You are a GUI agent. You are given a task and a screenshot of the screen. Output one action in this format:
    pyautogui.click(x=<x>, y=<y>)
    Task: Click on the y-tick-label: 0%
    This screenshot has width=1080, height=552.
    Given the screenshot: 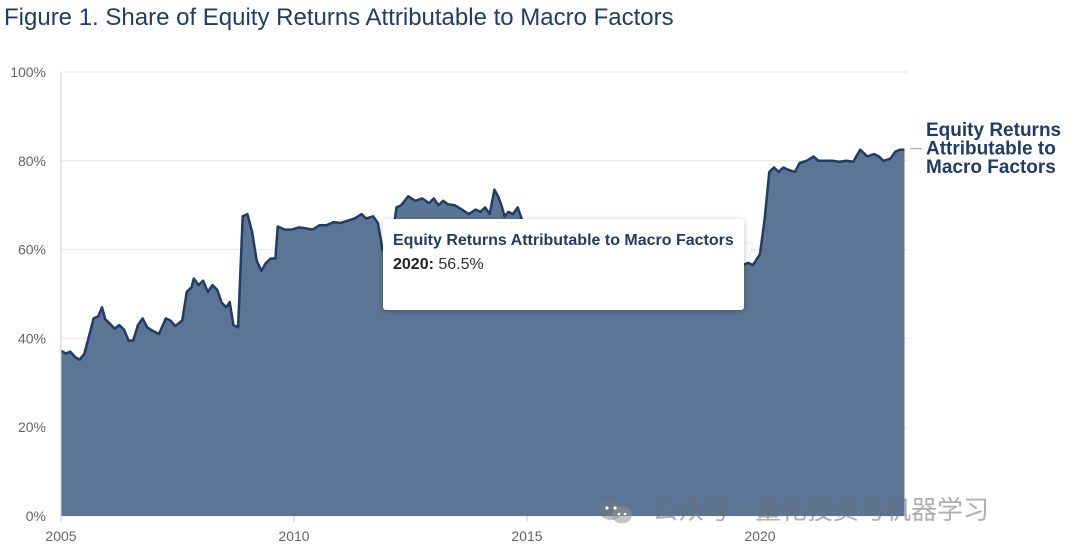 What is the action you would take?
    pyautogui.click(x=36, y=516)
    